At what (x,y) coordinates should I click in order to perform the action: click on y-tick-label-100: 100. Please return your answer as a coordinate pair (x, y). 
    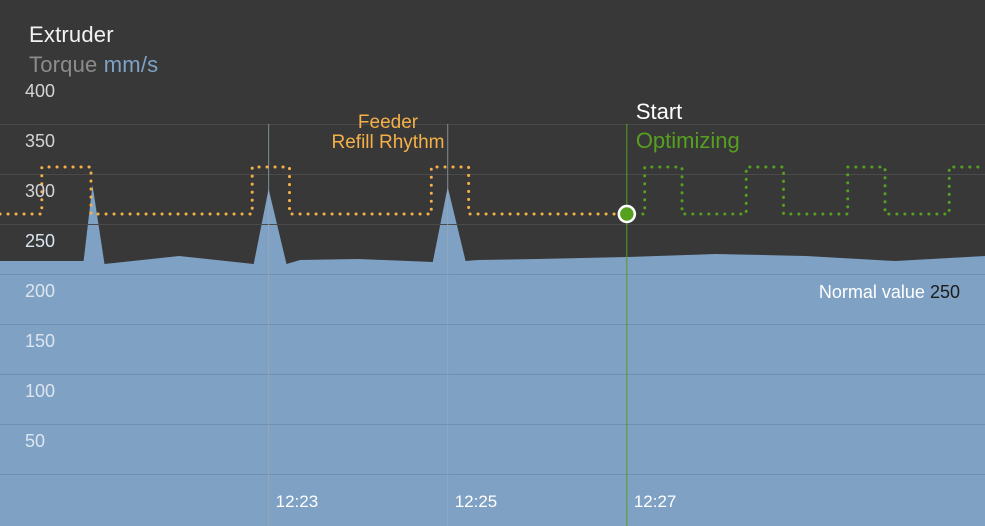
    Looking at the image, I should click on (40, 391).